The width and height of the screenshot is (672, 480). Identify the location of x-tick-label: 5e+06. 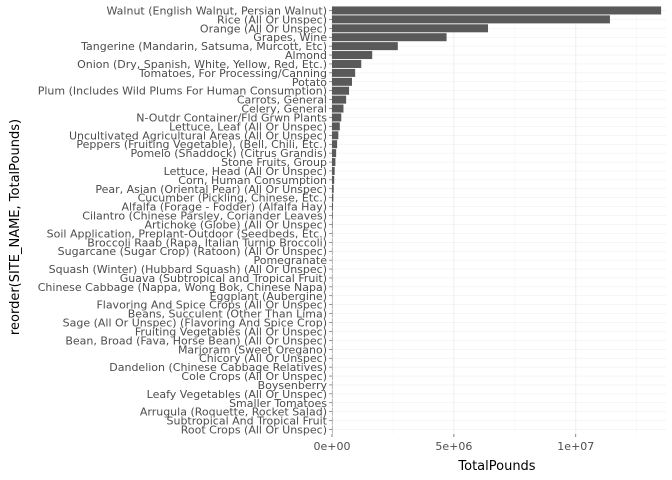
(453, 446).